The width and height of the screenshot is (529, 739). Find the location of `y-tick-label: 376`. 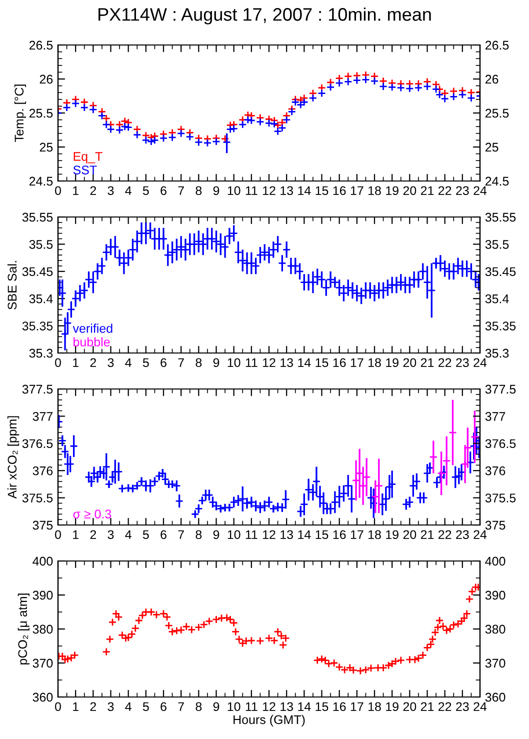

y-tick-label: 376 is located at coordinates (42, 471).